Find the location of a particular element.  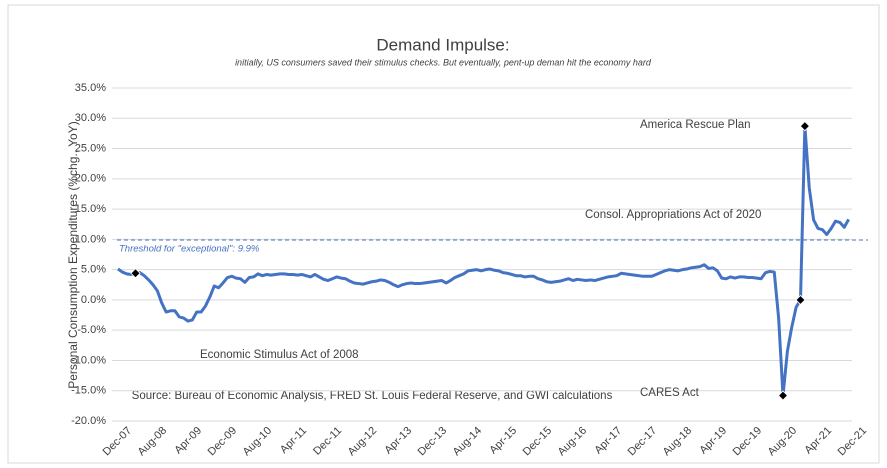

x-tick-label: Apr-19 is located at coordinates (713, 441).